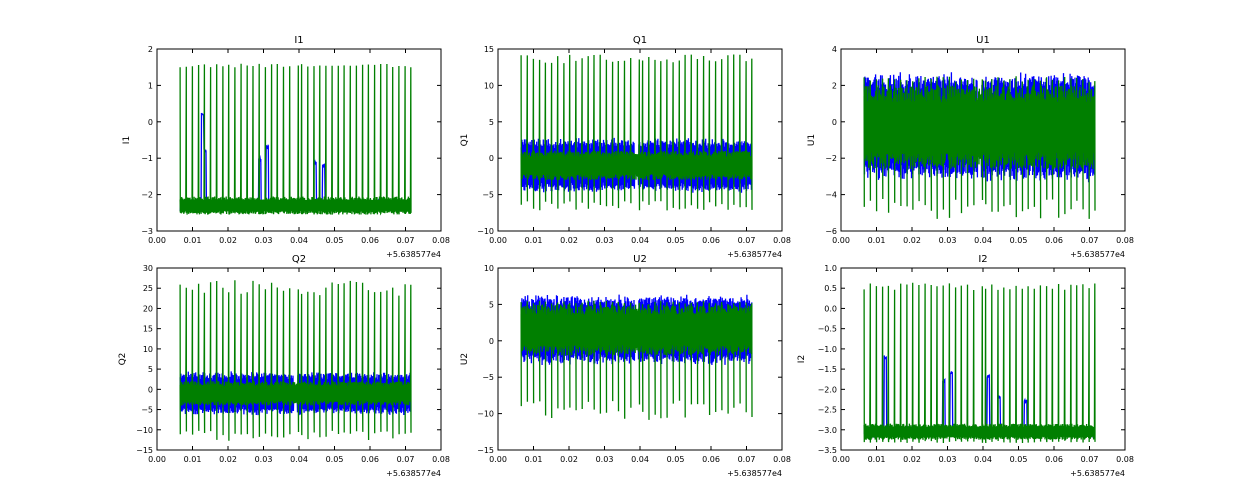  Describe the element at coordinates (827, 450) in the screenshot. I see `y-tick-label: −3.5` at that location.